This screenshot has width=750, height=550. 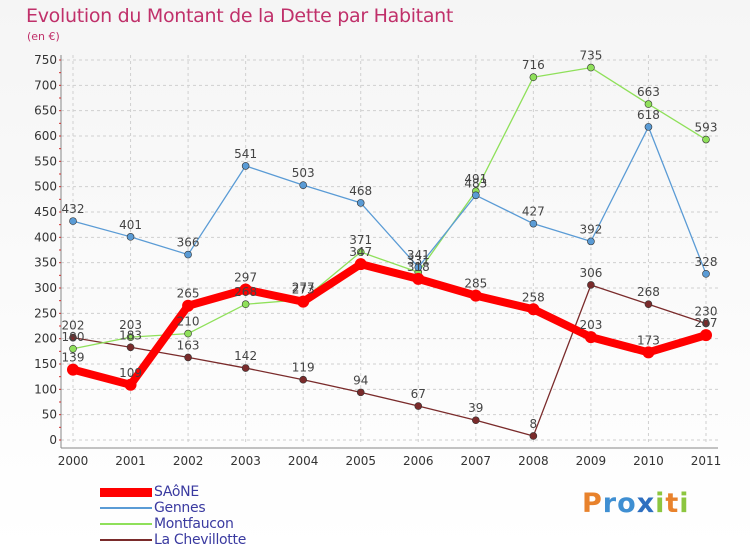 What do you see at coordinates (591, 461) in the screenshot?
I see `x-tick-label: 2009` at bounding box center [591, 461].